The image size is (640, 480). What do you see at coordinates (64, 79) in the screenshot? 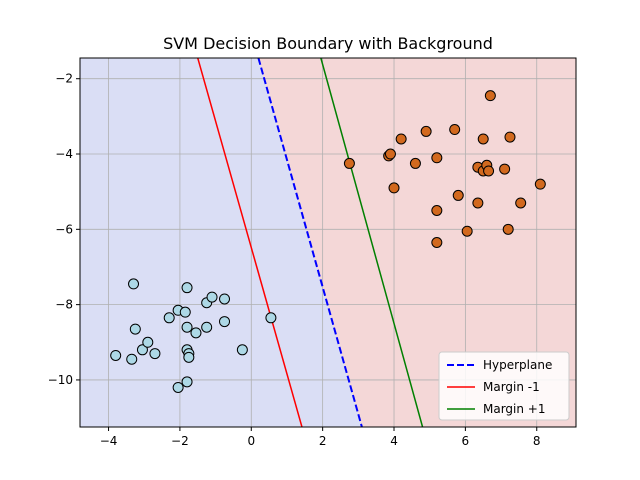
I see `y-tick-label: −2` at bounding box center [64, 79].